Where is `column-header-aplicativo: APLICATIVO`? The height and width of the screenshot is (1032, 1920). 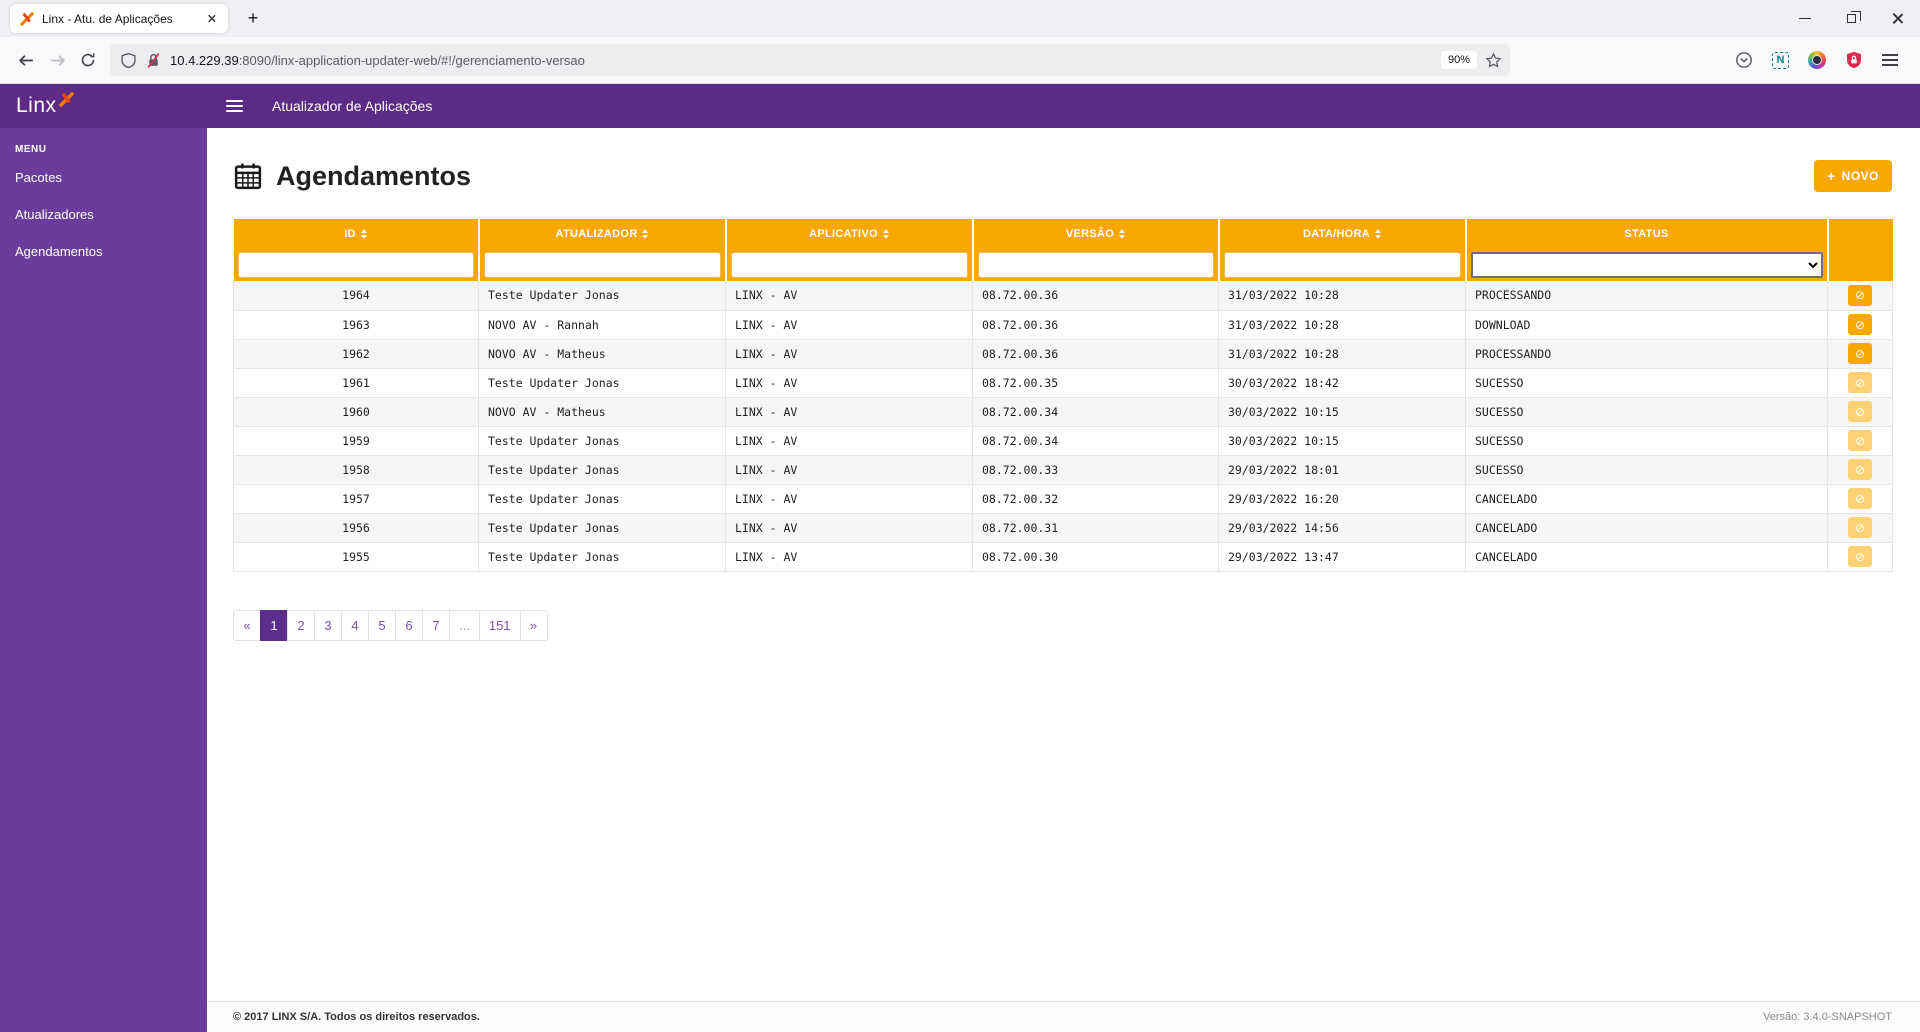
column-header-aplicativo: APLICATIVO is located at coordinates (849, 234).